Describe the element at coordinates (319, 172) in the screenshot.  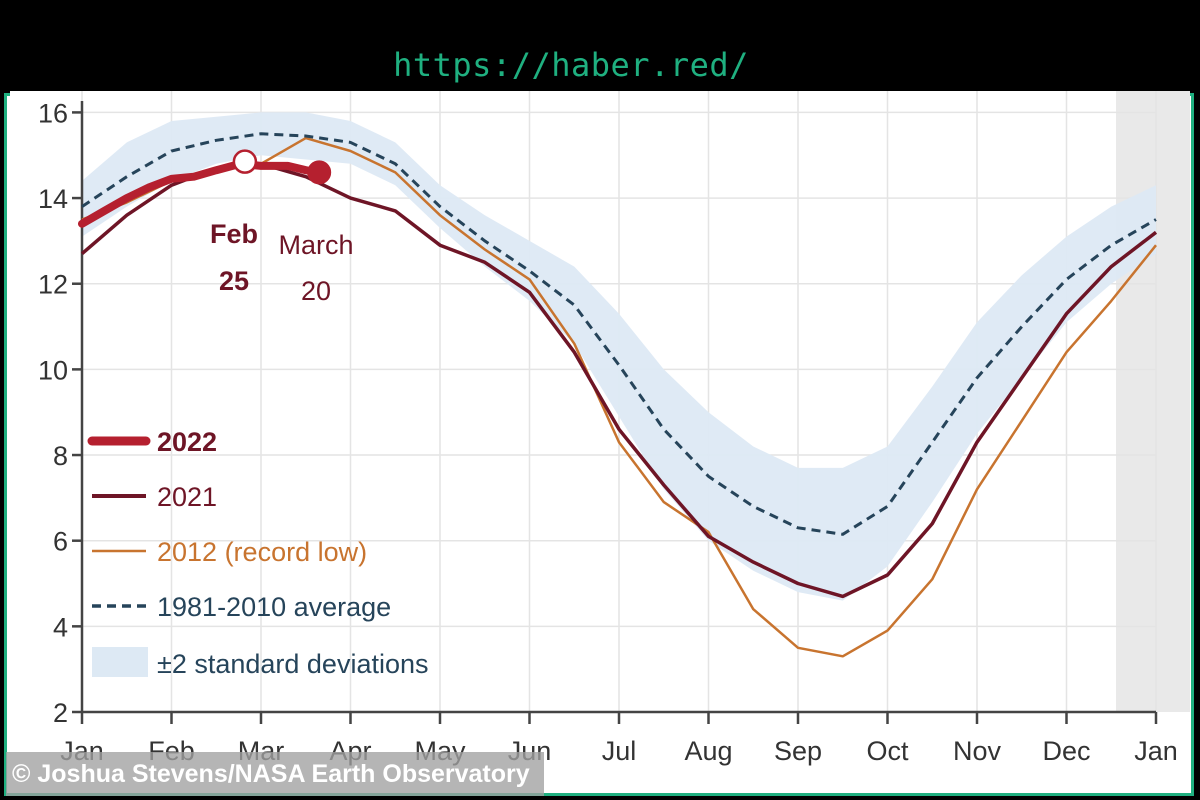
I see `current-point-marker` at that location.